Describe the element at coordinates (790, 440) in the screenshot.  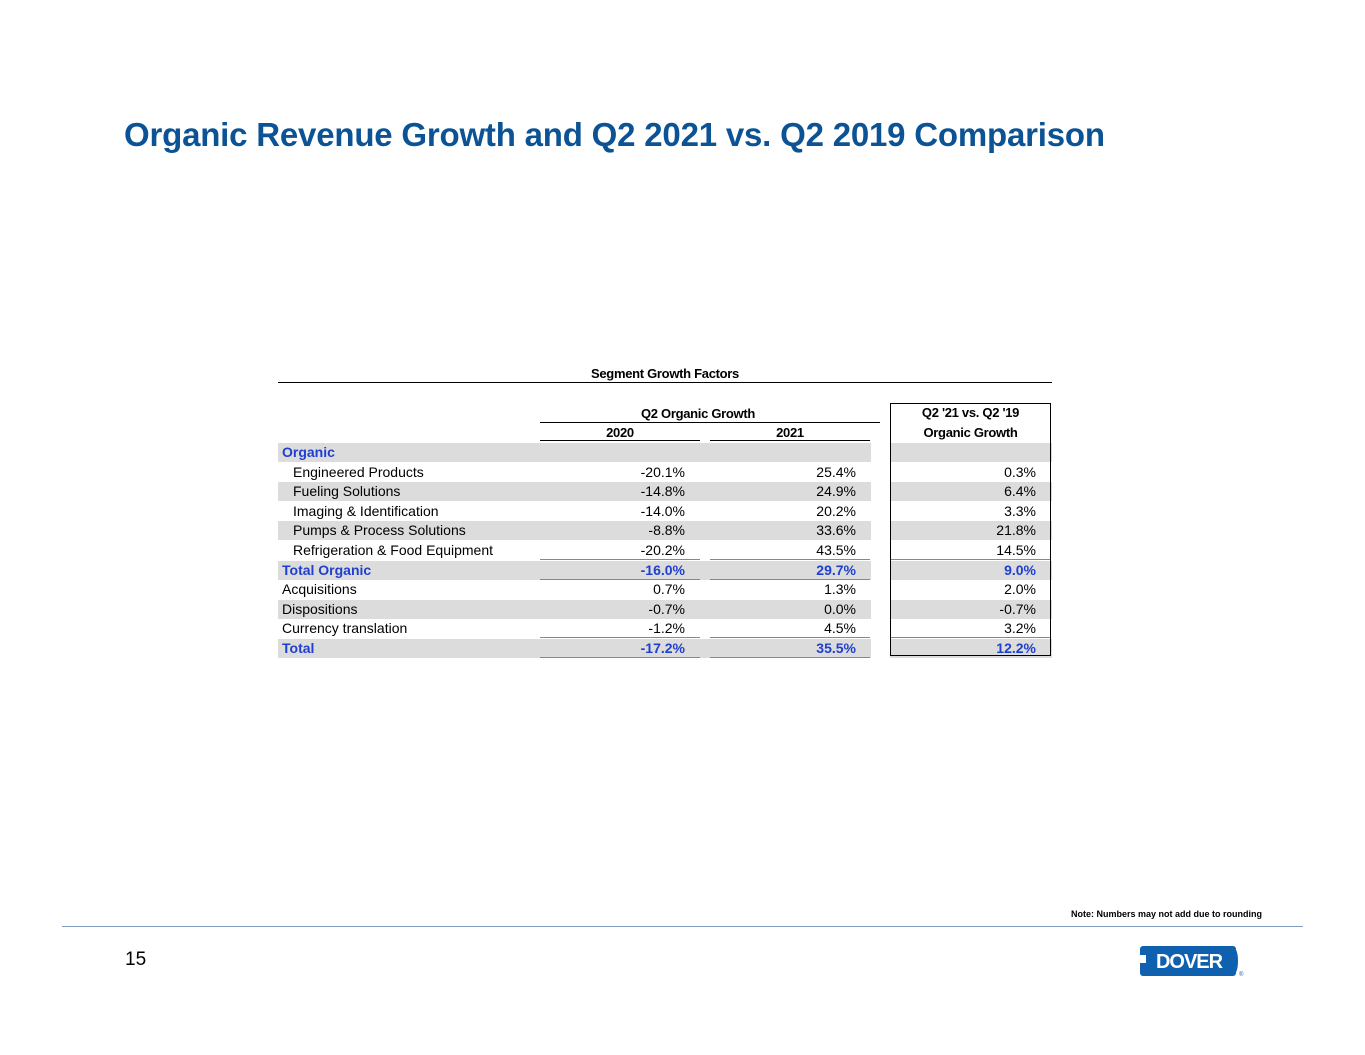
I see `column-2021-rule` at that location.